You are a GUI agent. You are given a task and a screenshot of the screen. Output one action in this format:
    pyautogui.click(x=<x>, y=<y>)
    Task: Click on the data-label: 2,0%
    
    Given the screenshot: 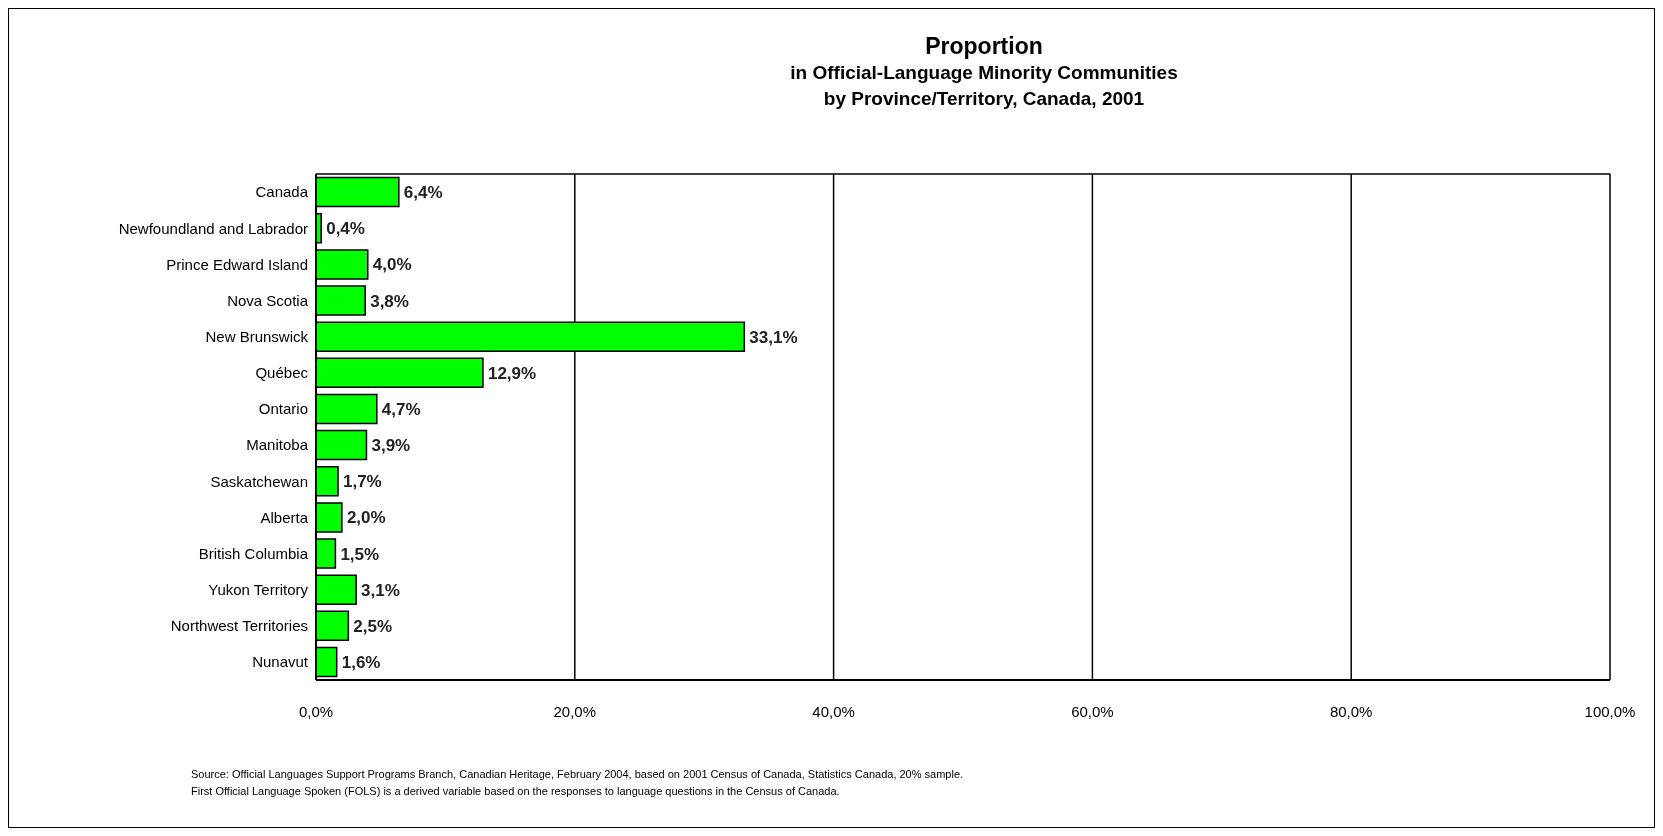 What is the action you would take?
    pyautogui.click(x=366, y=518)
    